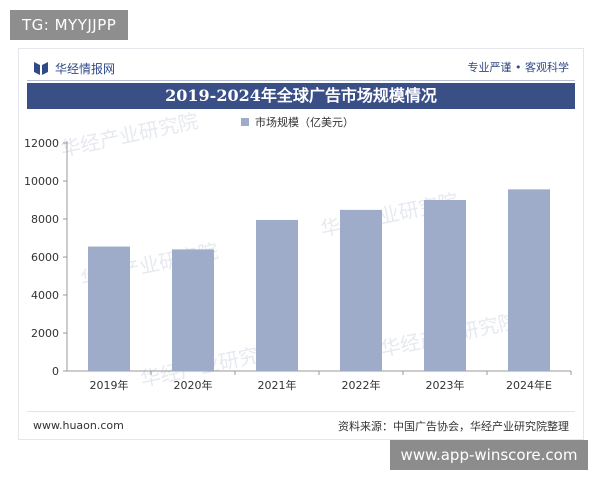 This screenshot has height=480, width=600. I want to click on slogan: 专业严谨 • 客观科学, so click(518, 67).